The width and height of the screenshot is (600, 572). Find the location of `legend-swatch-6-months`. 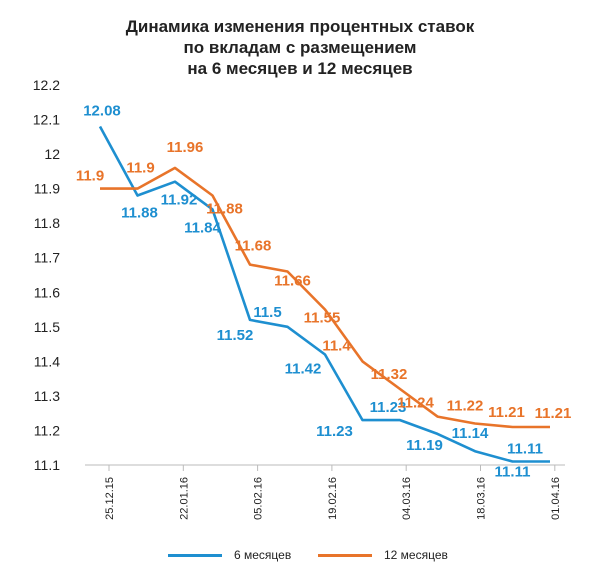

legend-swatch-6-months is located at coordinates (195, 555).